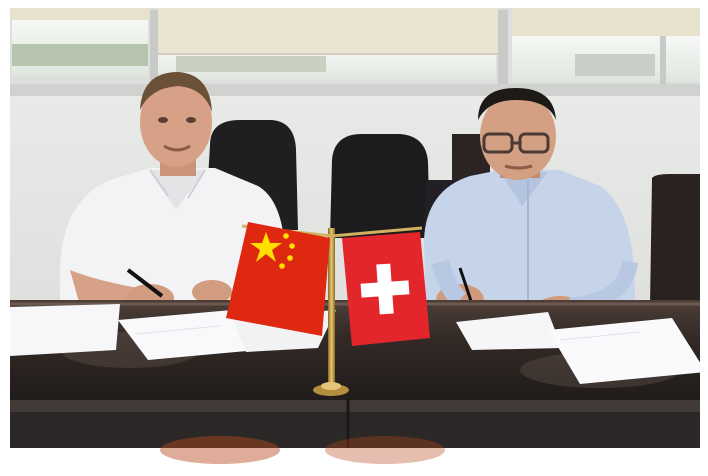 This screenshot has width=708, height=476. What do you see at coordinates (386, 289) in the screenshot?
I see `switzerland-flag` at bounding box center [386, 289].